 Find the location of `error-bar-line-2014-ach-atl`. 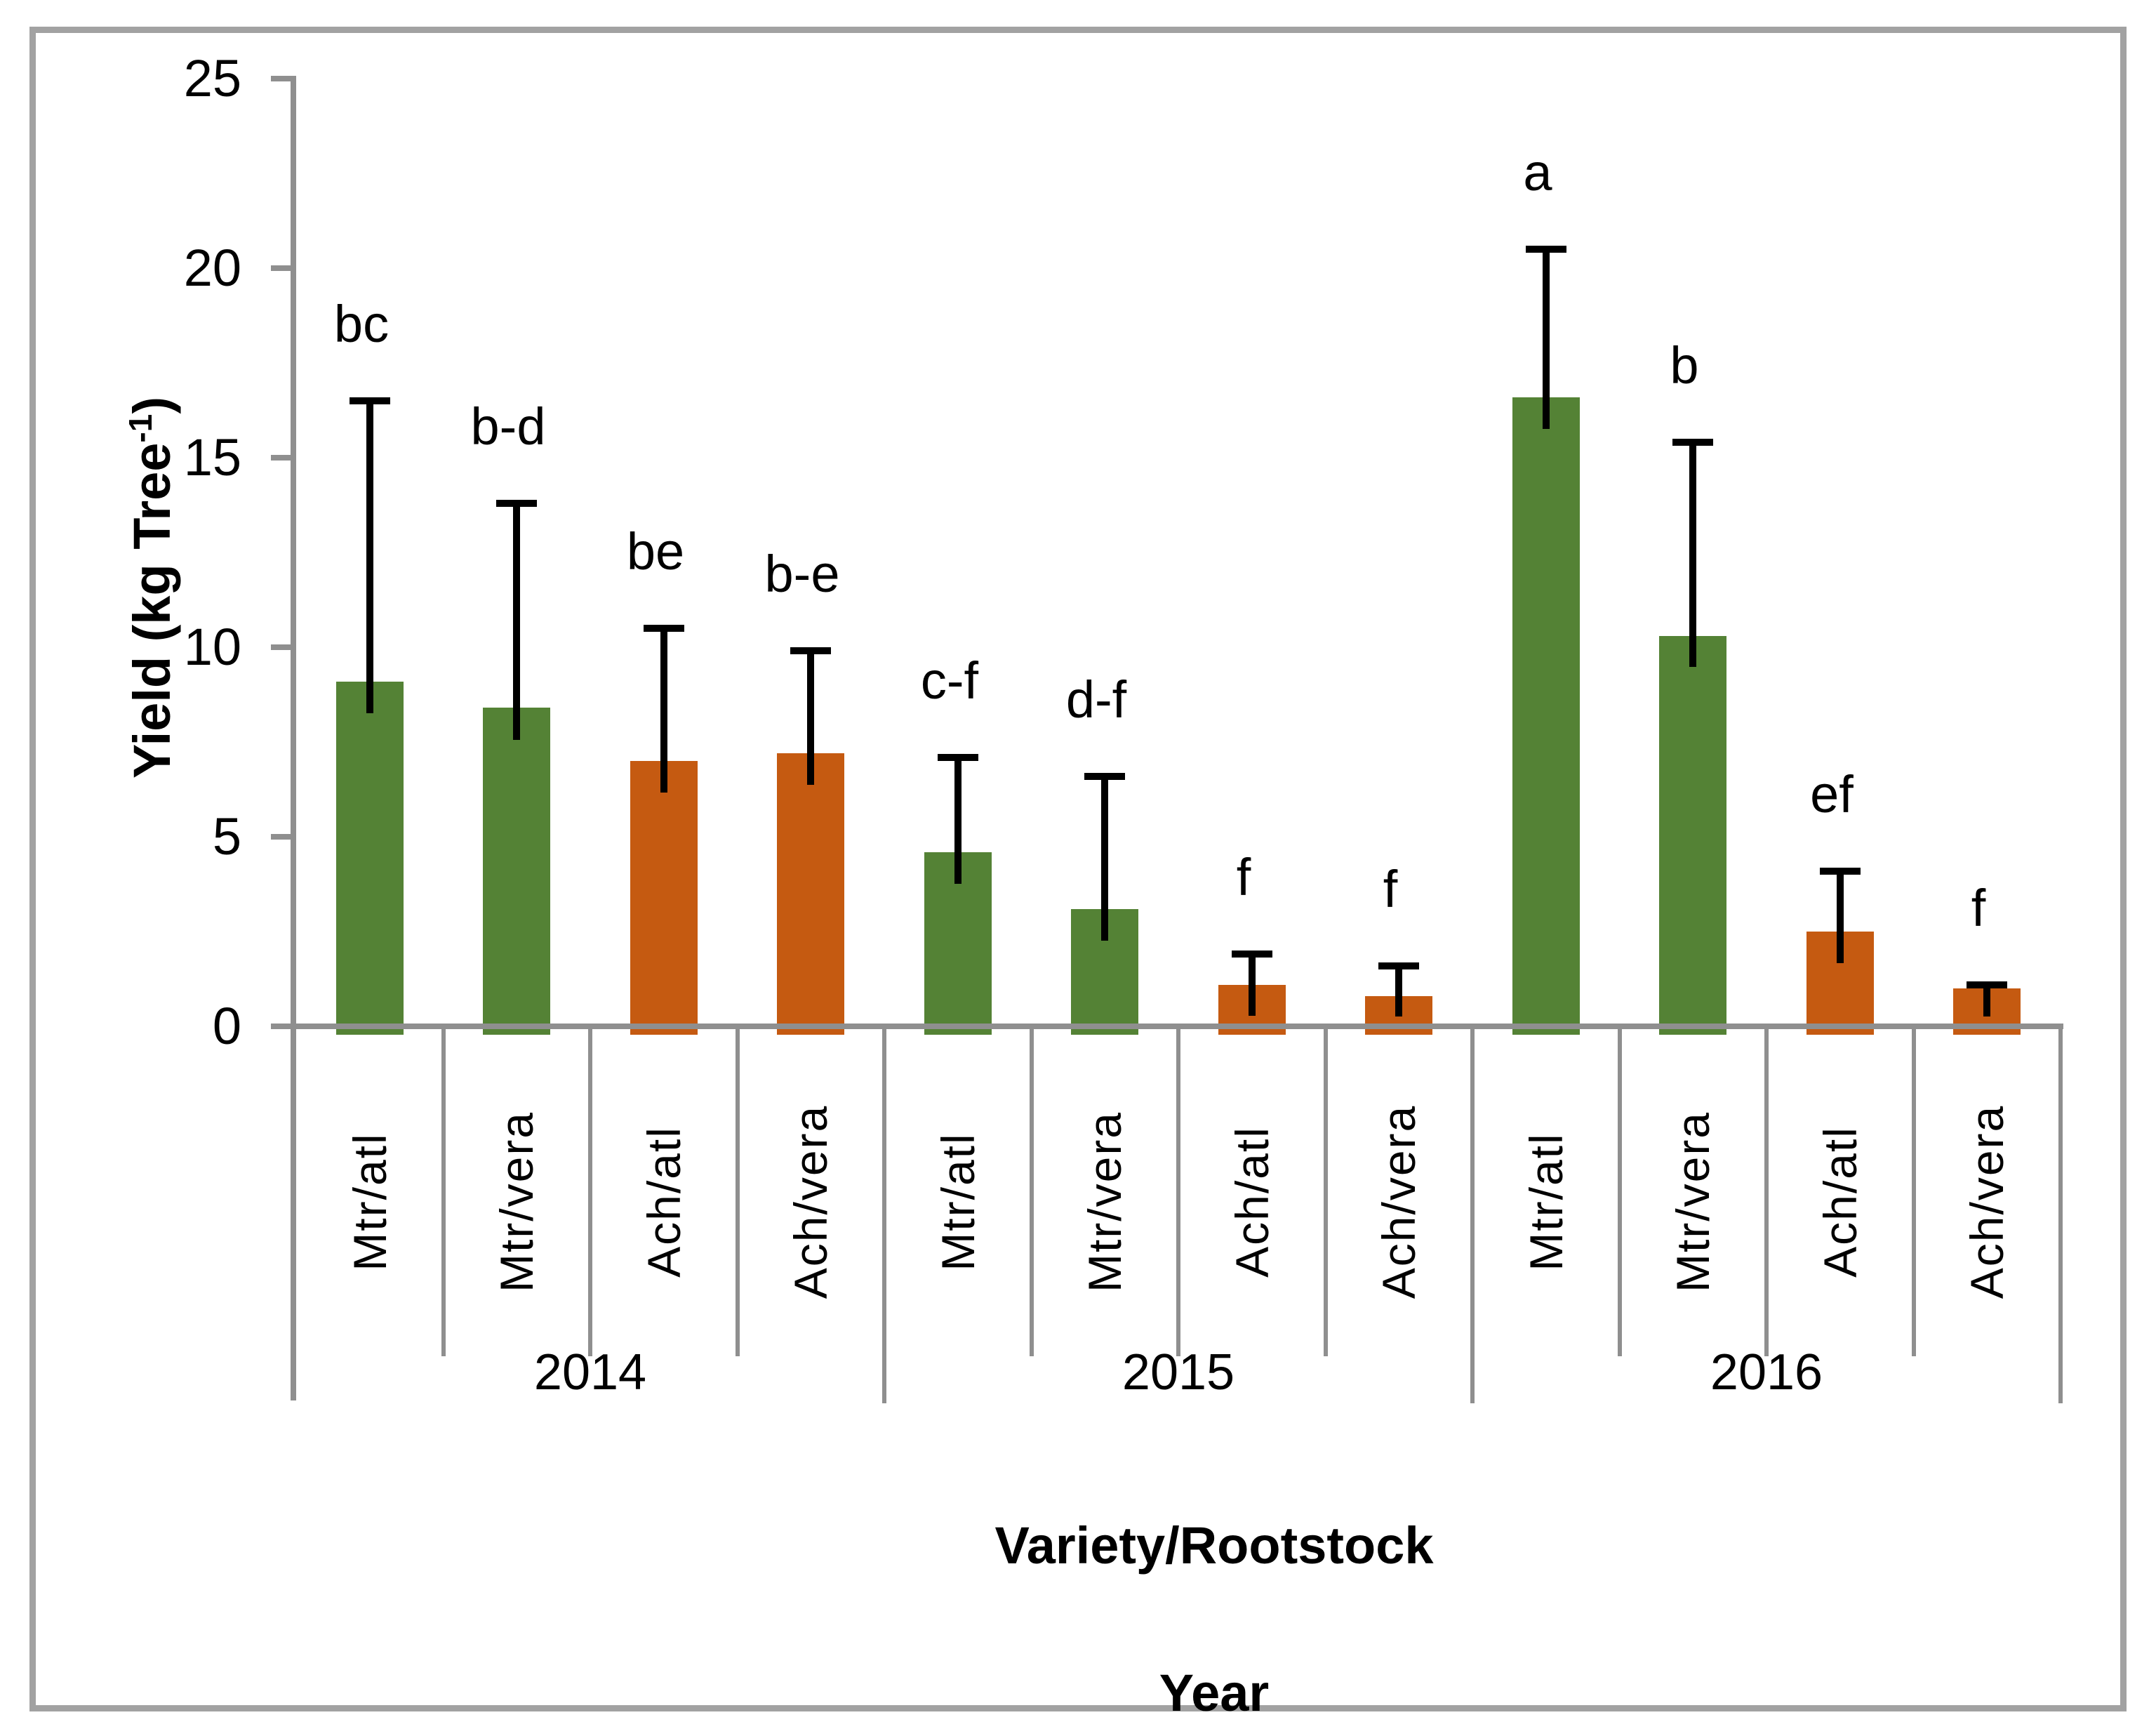

error-bar-line-2014-ach-atl is located at coordinates (663, 710).